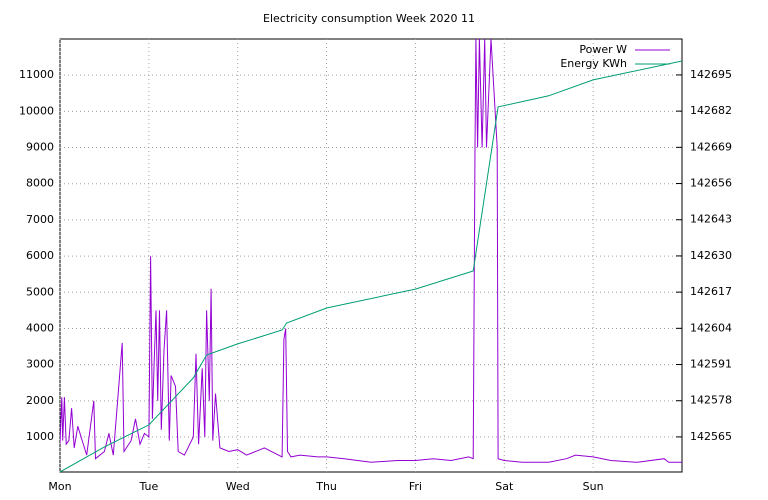 The width and height of the screenshot is (768, 500). Describe the element at coordinates (59, 486) in the screenshot. I see `x-tick-label: Mon` at that location.